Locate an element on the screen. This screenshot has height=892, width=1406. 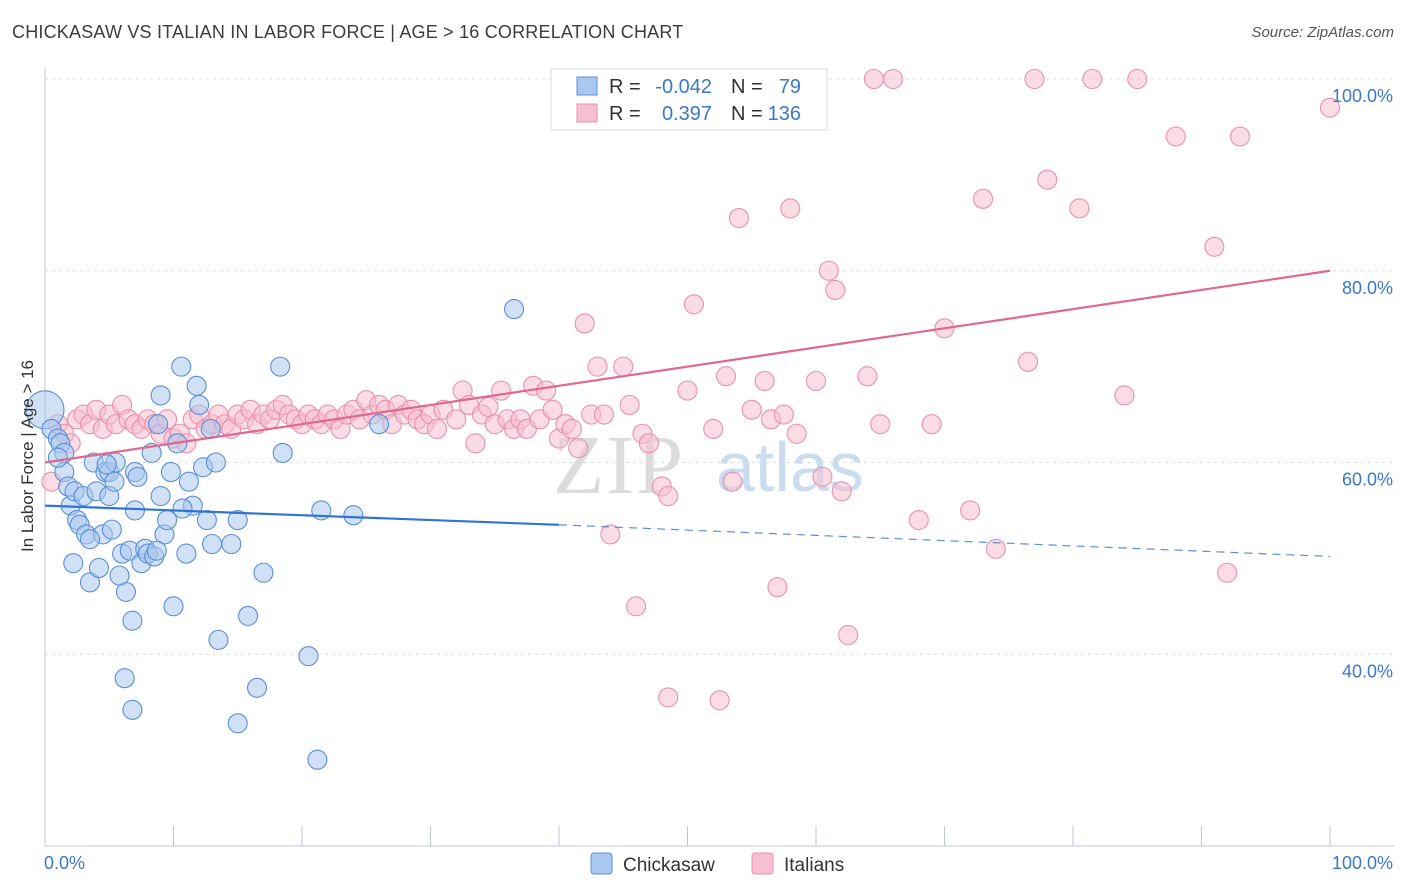
legend-r-value-1: -0.042 is located at coordinates (683, 87).